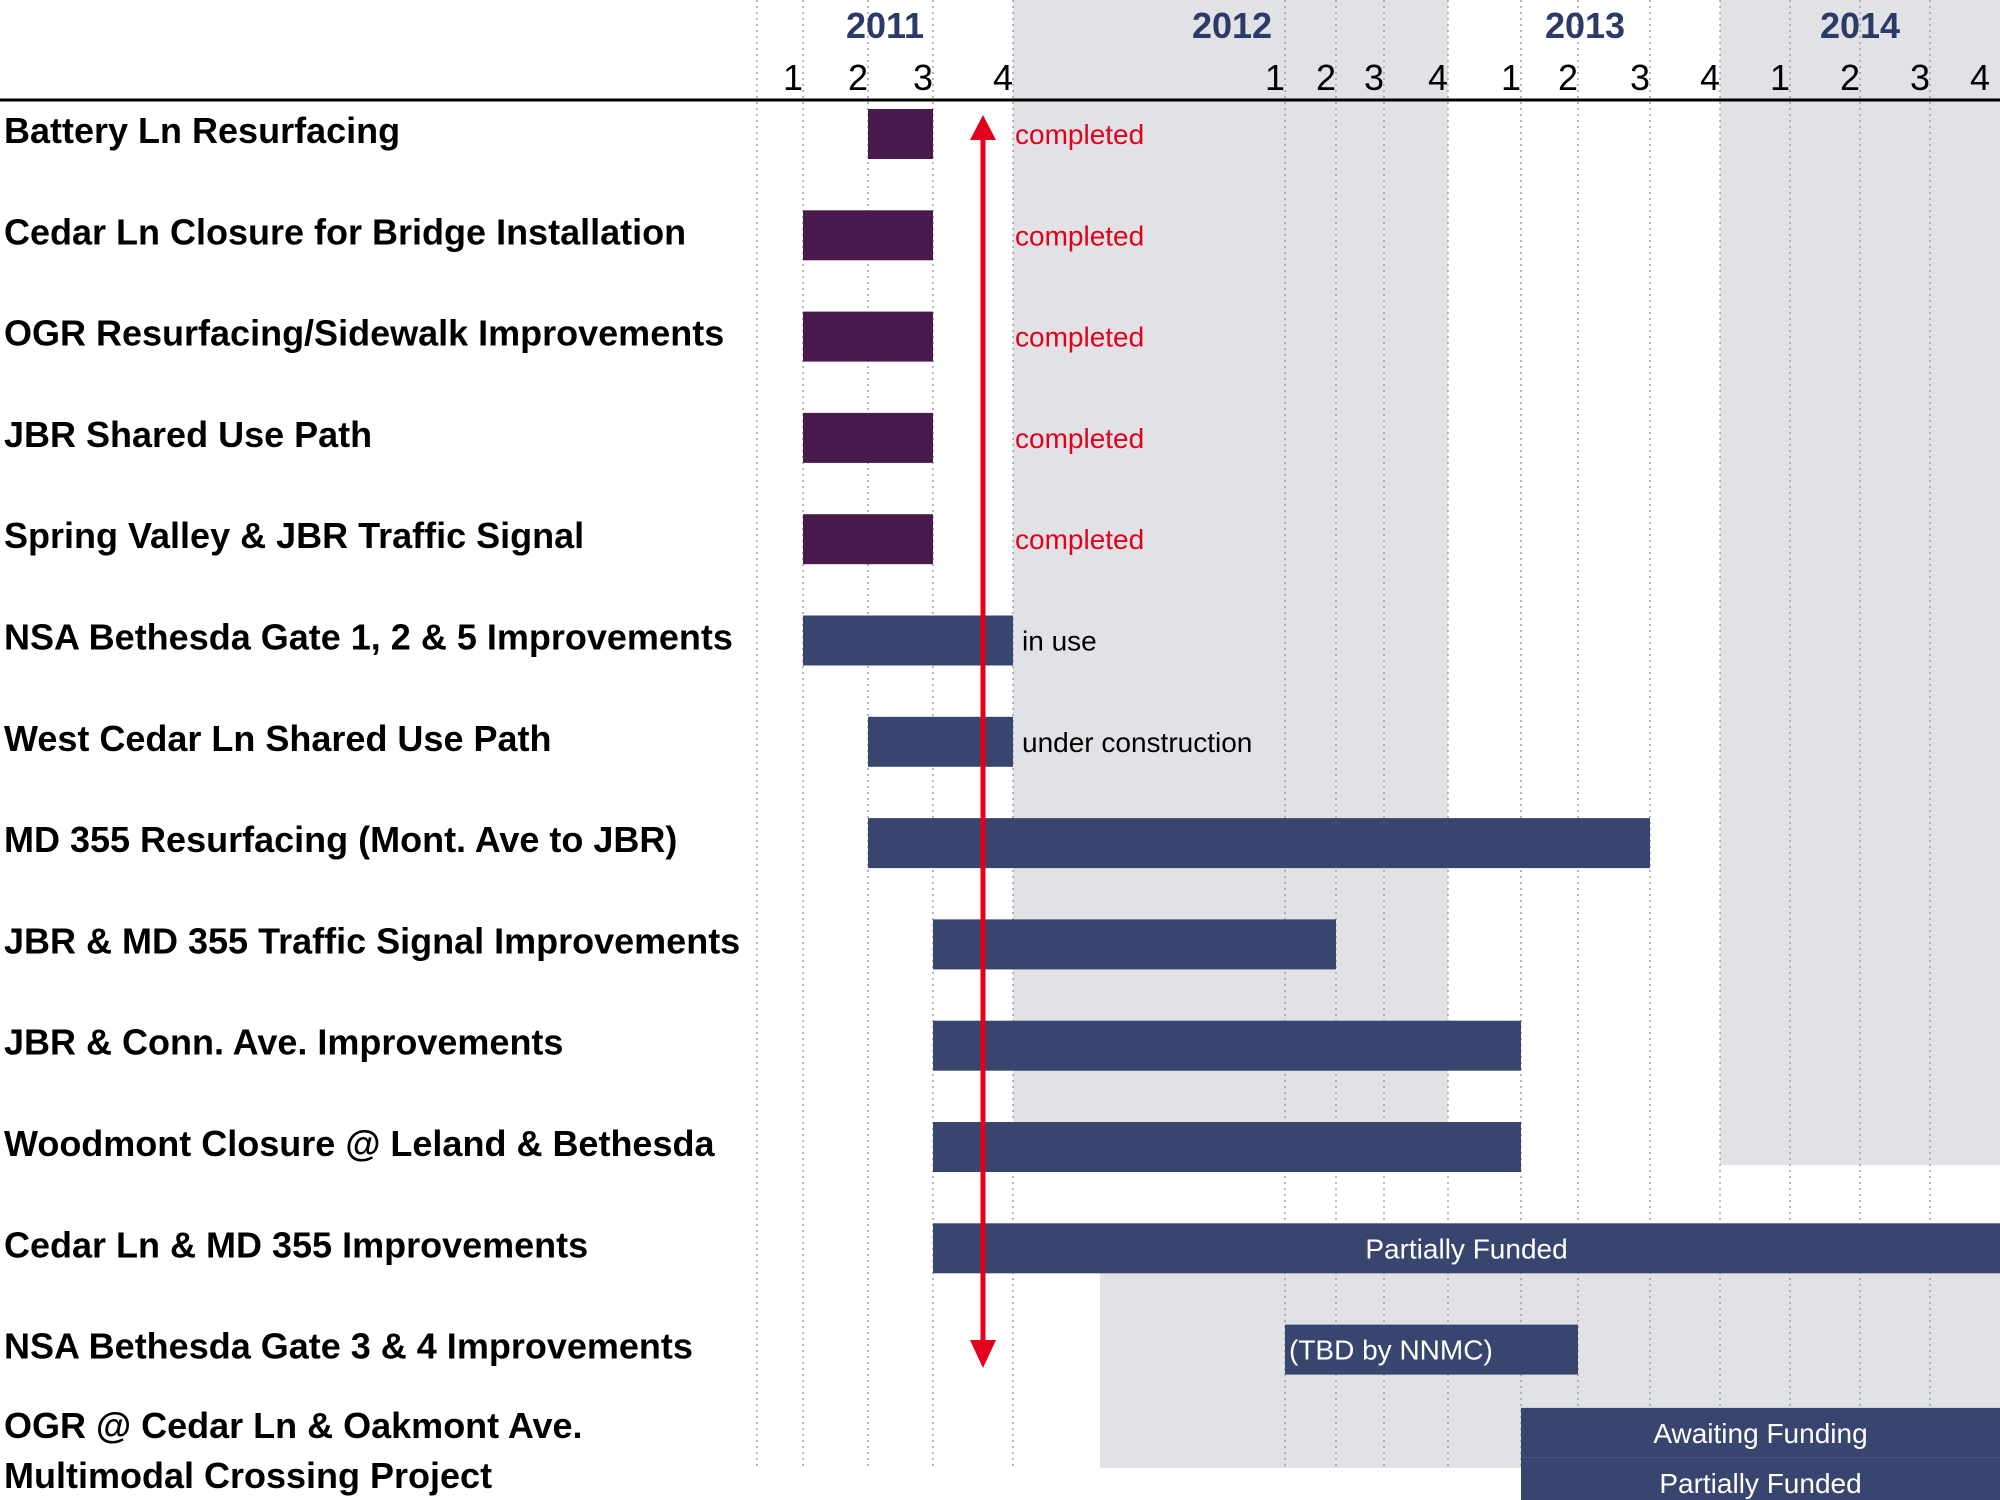 The width and height of the screenshot is (2000, 1500). I want to click on quarter-label-13: 2, so click(1850, 77).